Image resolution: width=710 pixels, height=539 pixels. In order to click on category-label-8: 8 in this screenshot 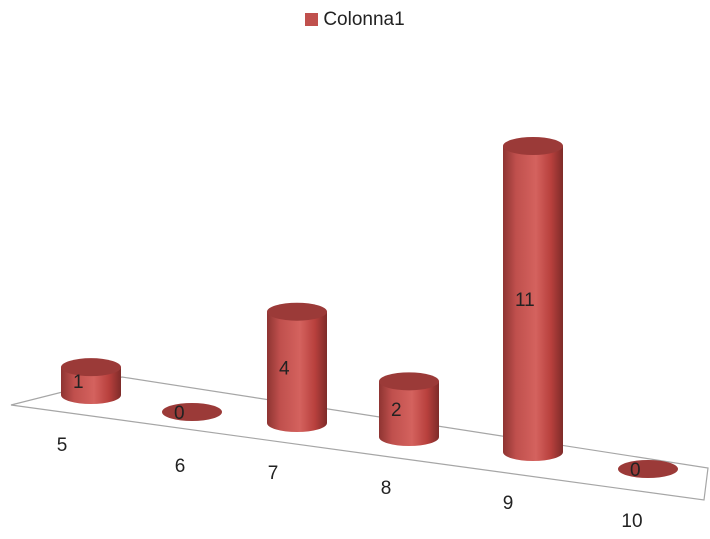, I will do `click(386, 488)`.